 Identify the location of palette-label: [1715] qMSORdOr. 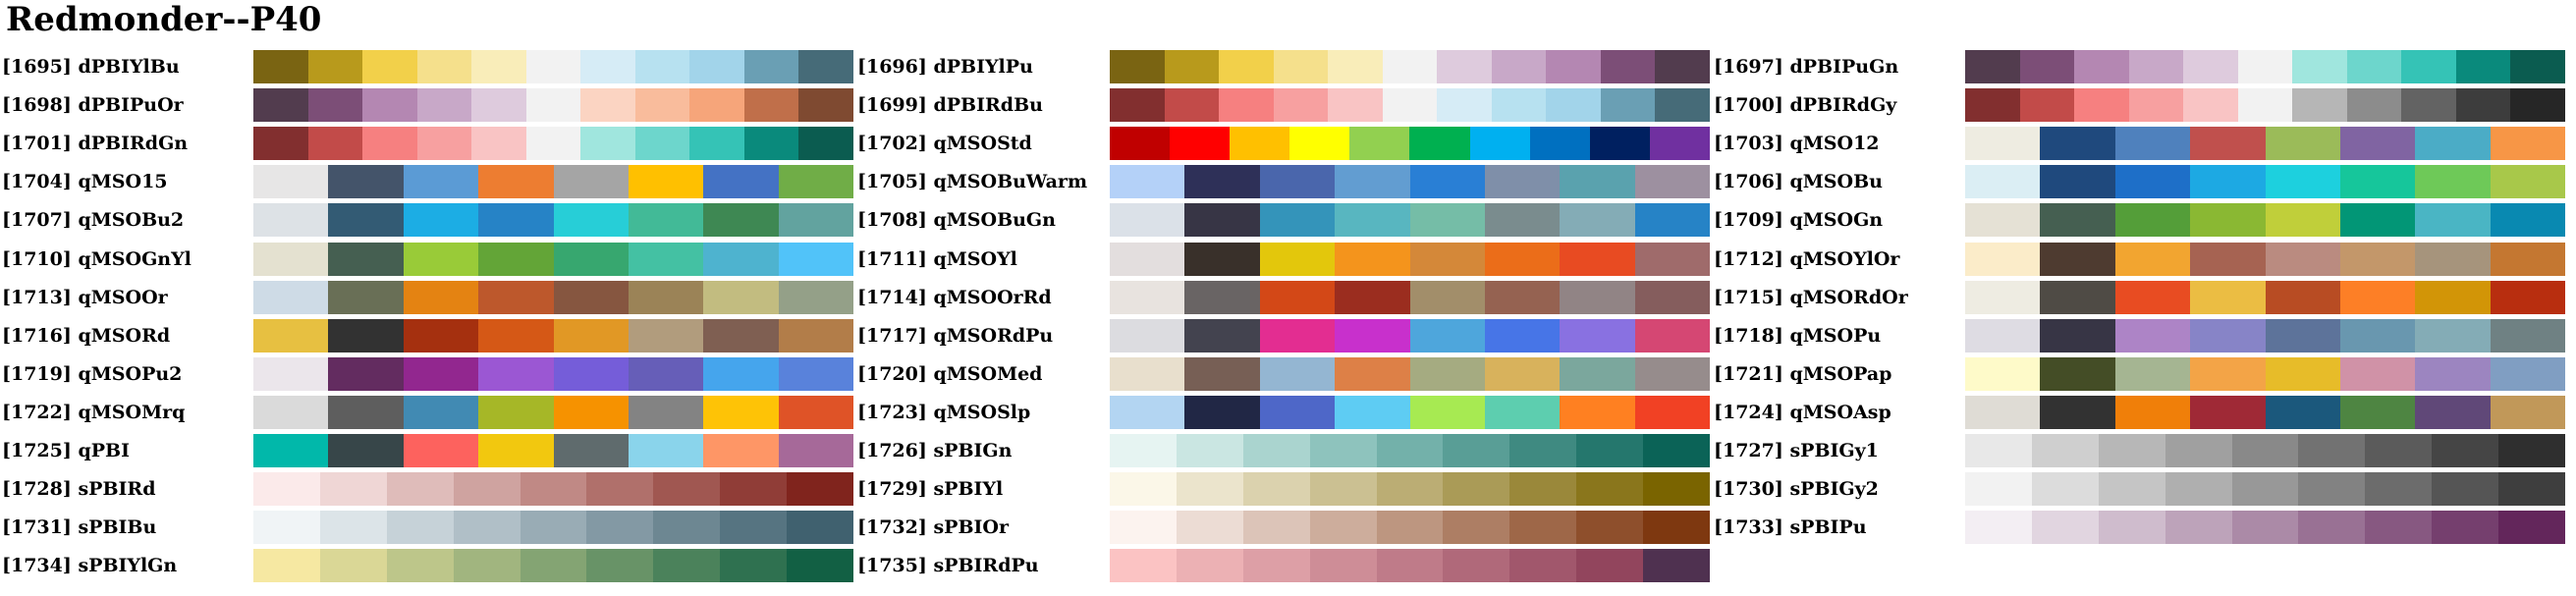
(1811, 297).